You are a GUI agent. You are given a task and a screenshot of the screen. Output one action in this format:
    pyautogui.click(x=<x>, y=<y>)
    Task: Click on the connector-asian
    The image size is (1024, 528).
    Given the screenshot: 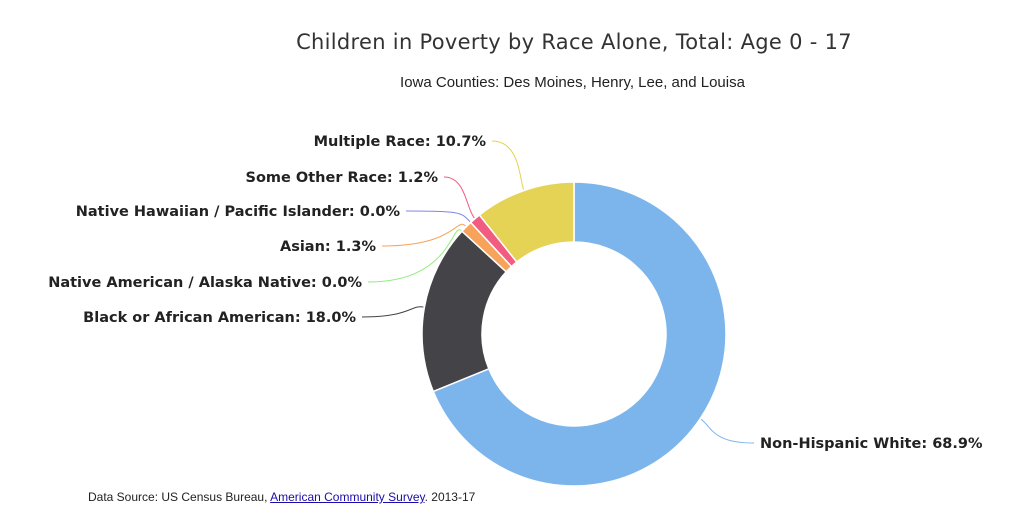 What is the action you would take?
    pyautogui.click(x=423, y=235)
    